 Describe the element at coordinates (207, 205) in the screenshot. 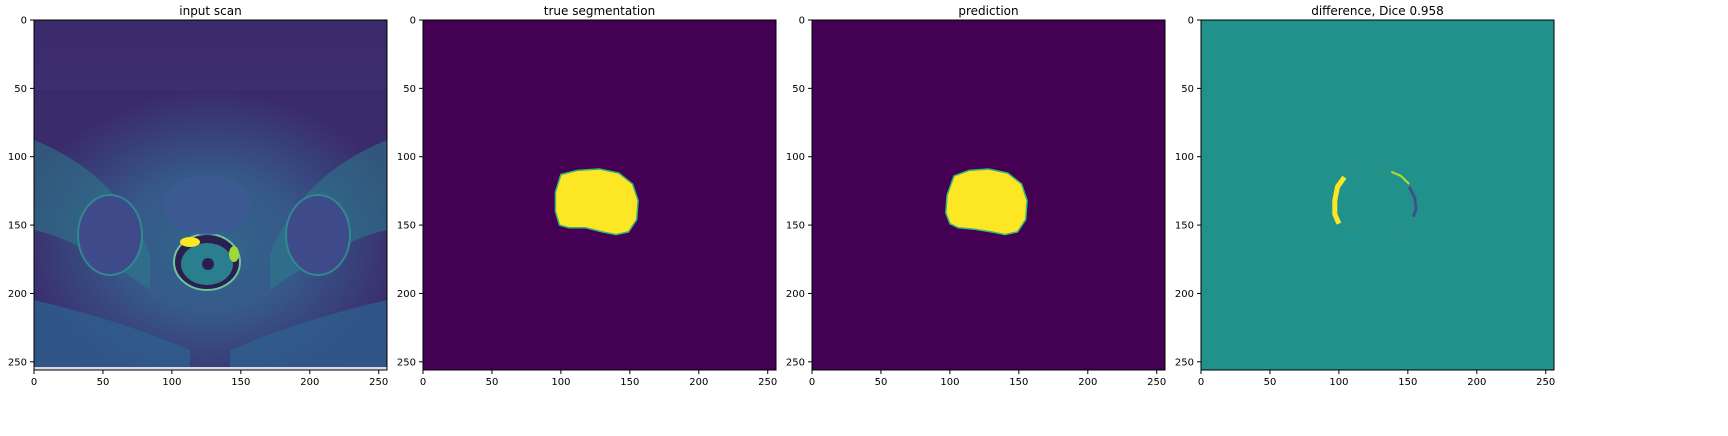

I see `scan-prostate` at that location.